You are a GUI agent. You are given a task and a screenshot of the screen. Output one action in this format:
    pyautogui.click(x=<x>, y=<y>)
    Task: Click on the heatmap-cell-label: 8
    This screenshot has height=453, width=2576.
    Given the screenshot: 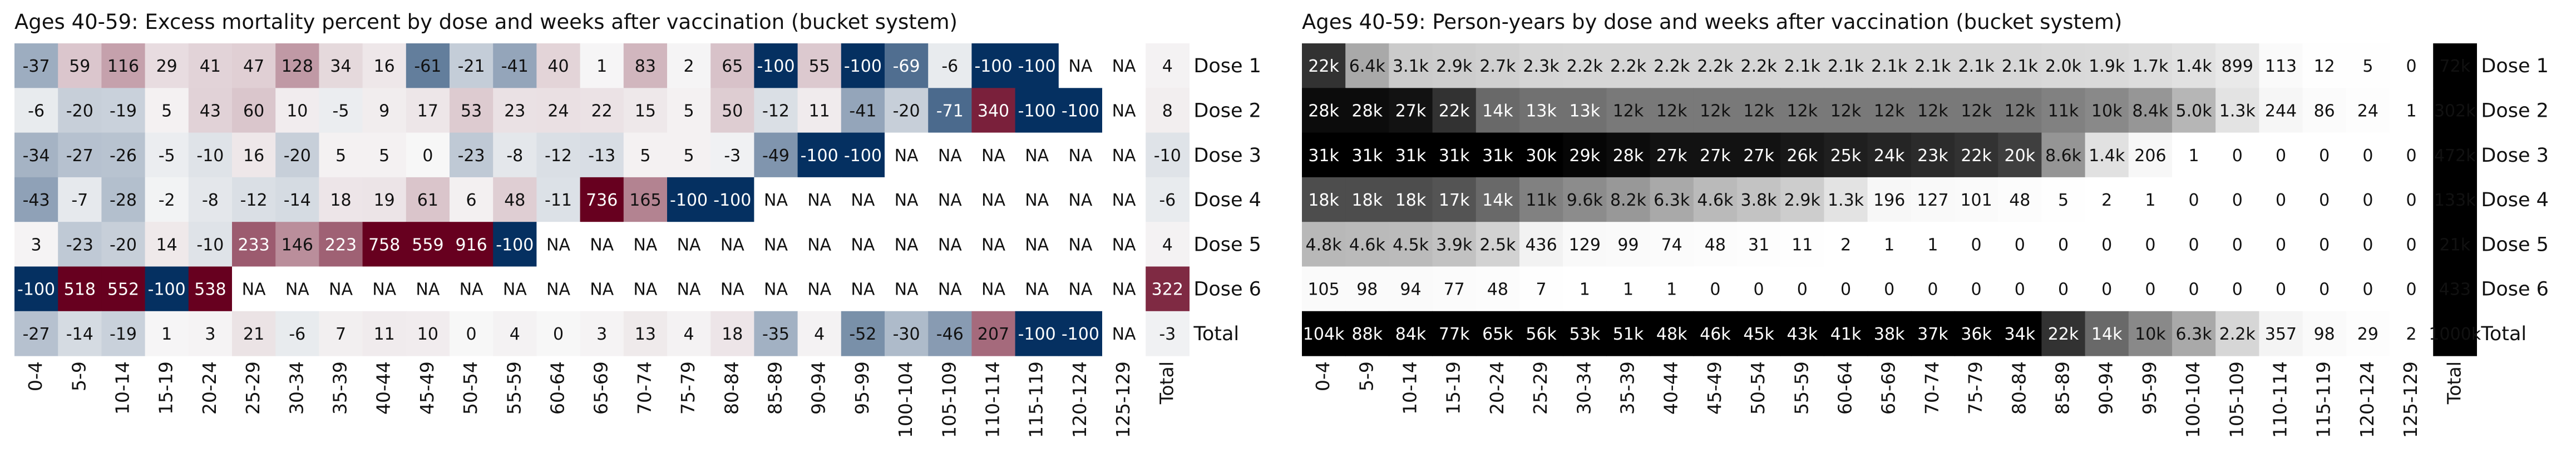 What is the action you would take?
    pyautogui.click(x=1167, y=111)
    